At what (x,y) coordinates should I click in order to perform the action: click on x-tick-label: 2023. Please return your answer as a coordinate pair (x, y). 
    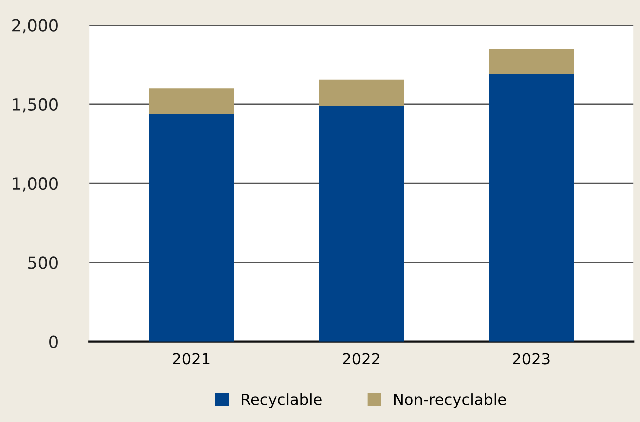
    Looking at the image, I should click on (531, 359).